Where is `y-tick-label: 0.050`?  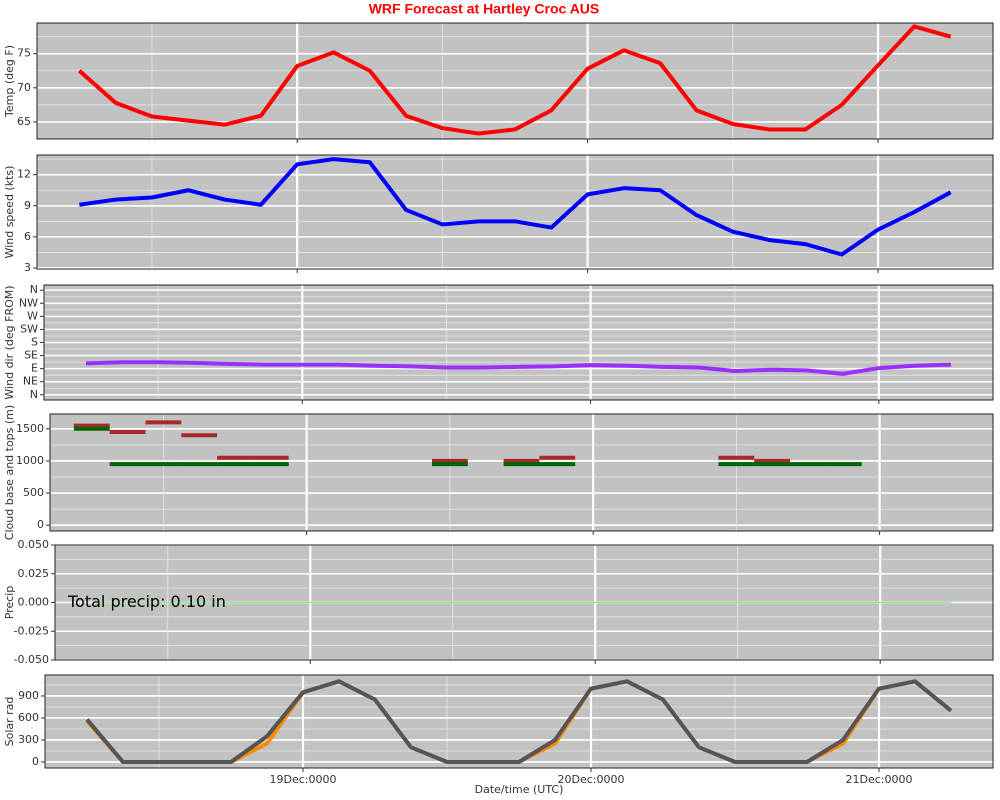 y-tick-label: 0.050 is located at coordinates (34, 544).